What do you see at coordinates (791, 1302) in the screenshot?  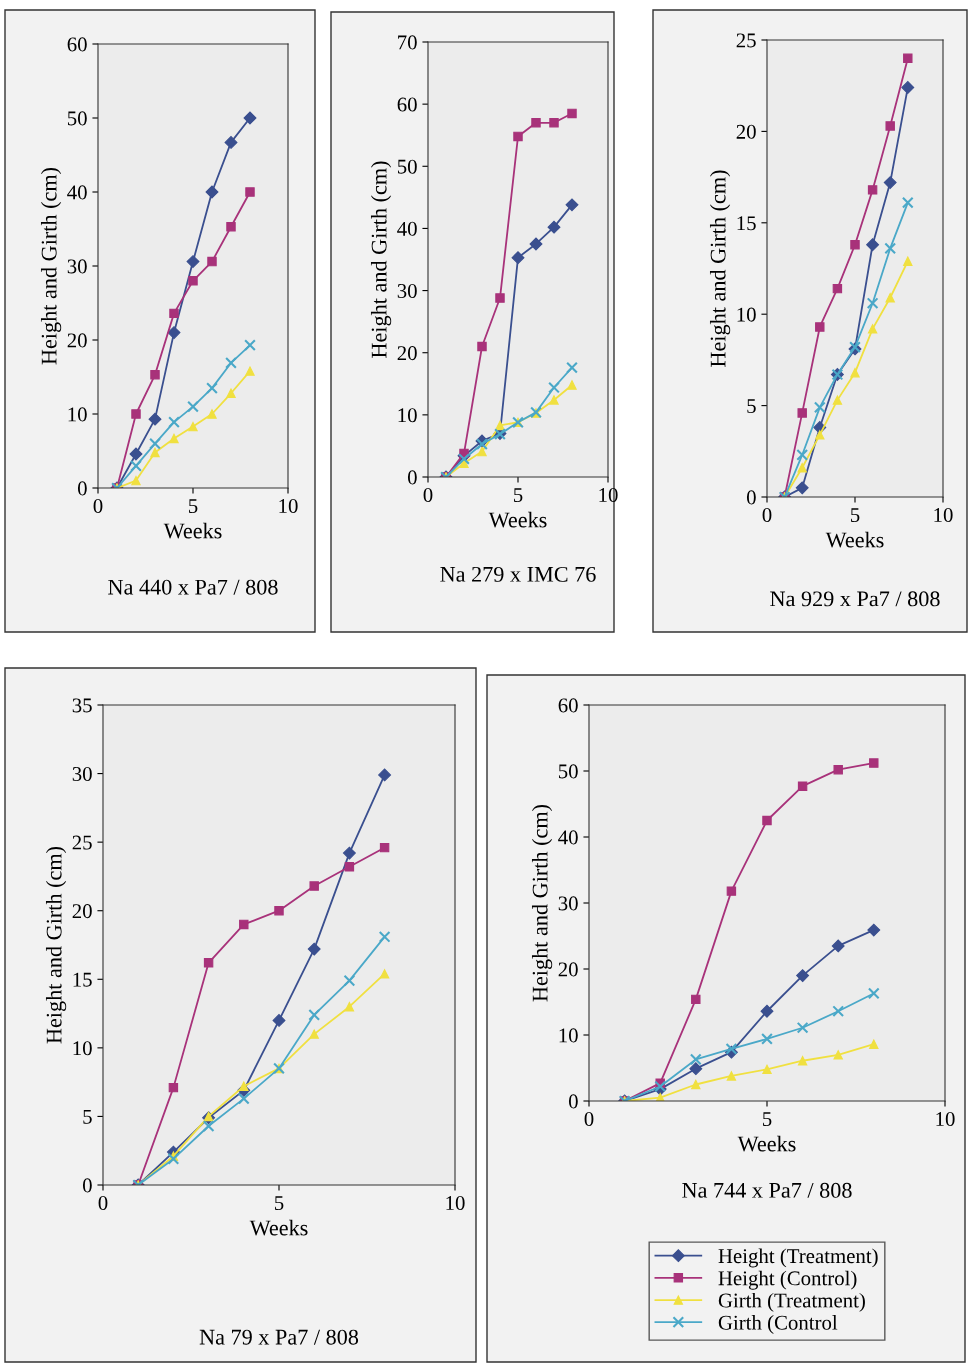 I see `legend-label: Girth (Treatment)` at bounding box center [791, 1302].